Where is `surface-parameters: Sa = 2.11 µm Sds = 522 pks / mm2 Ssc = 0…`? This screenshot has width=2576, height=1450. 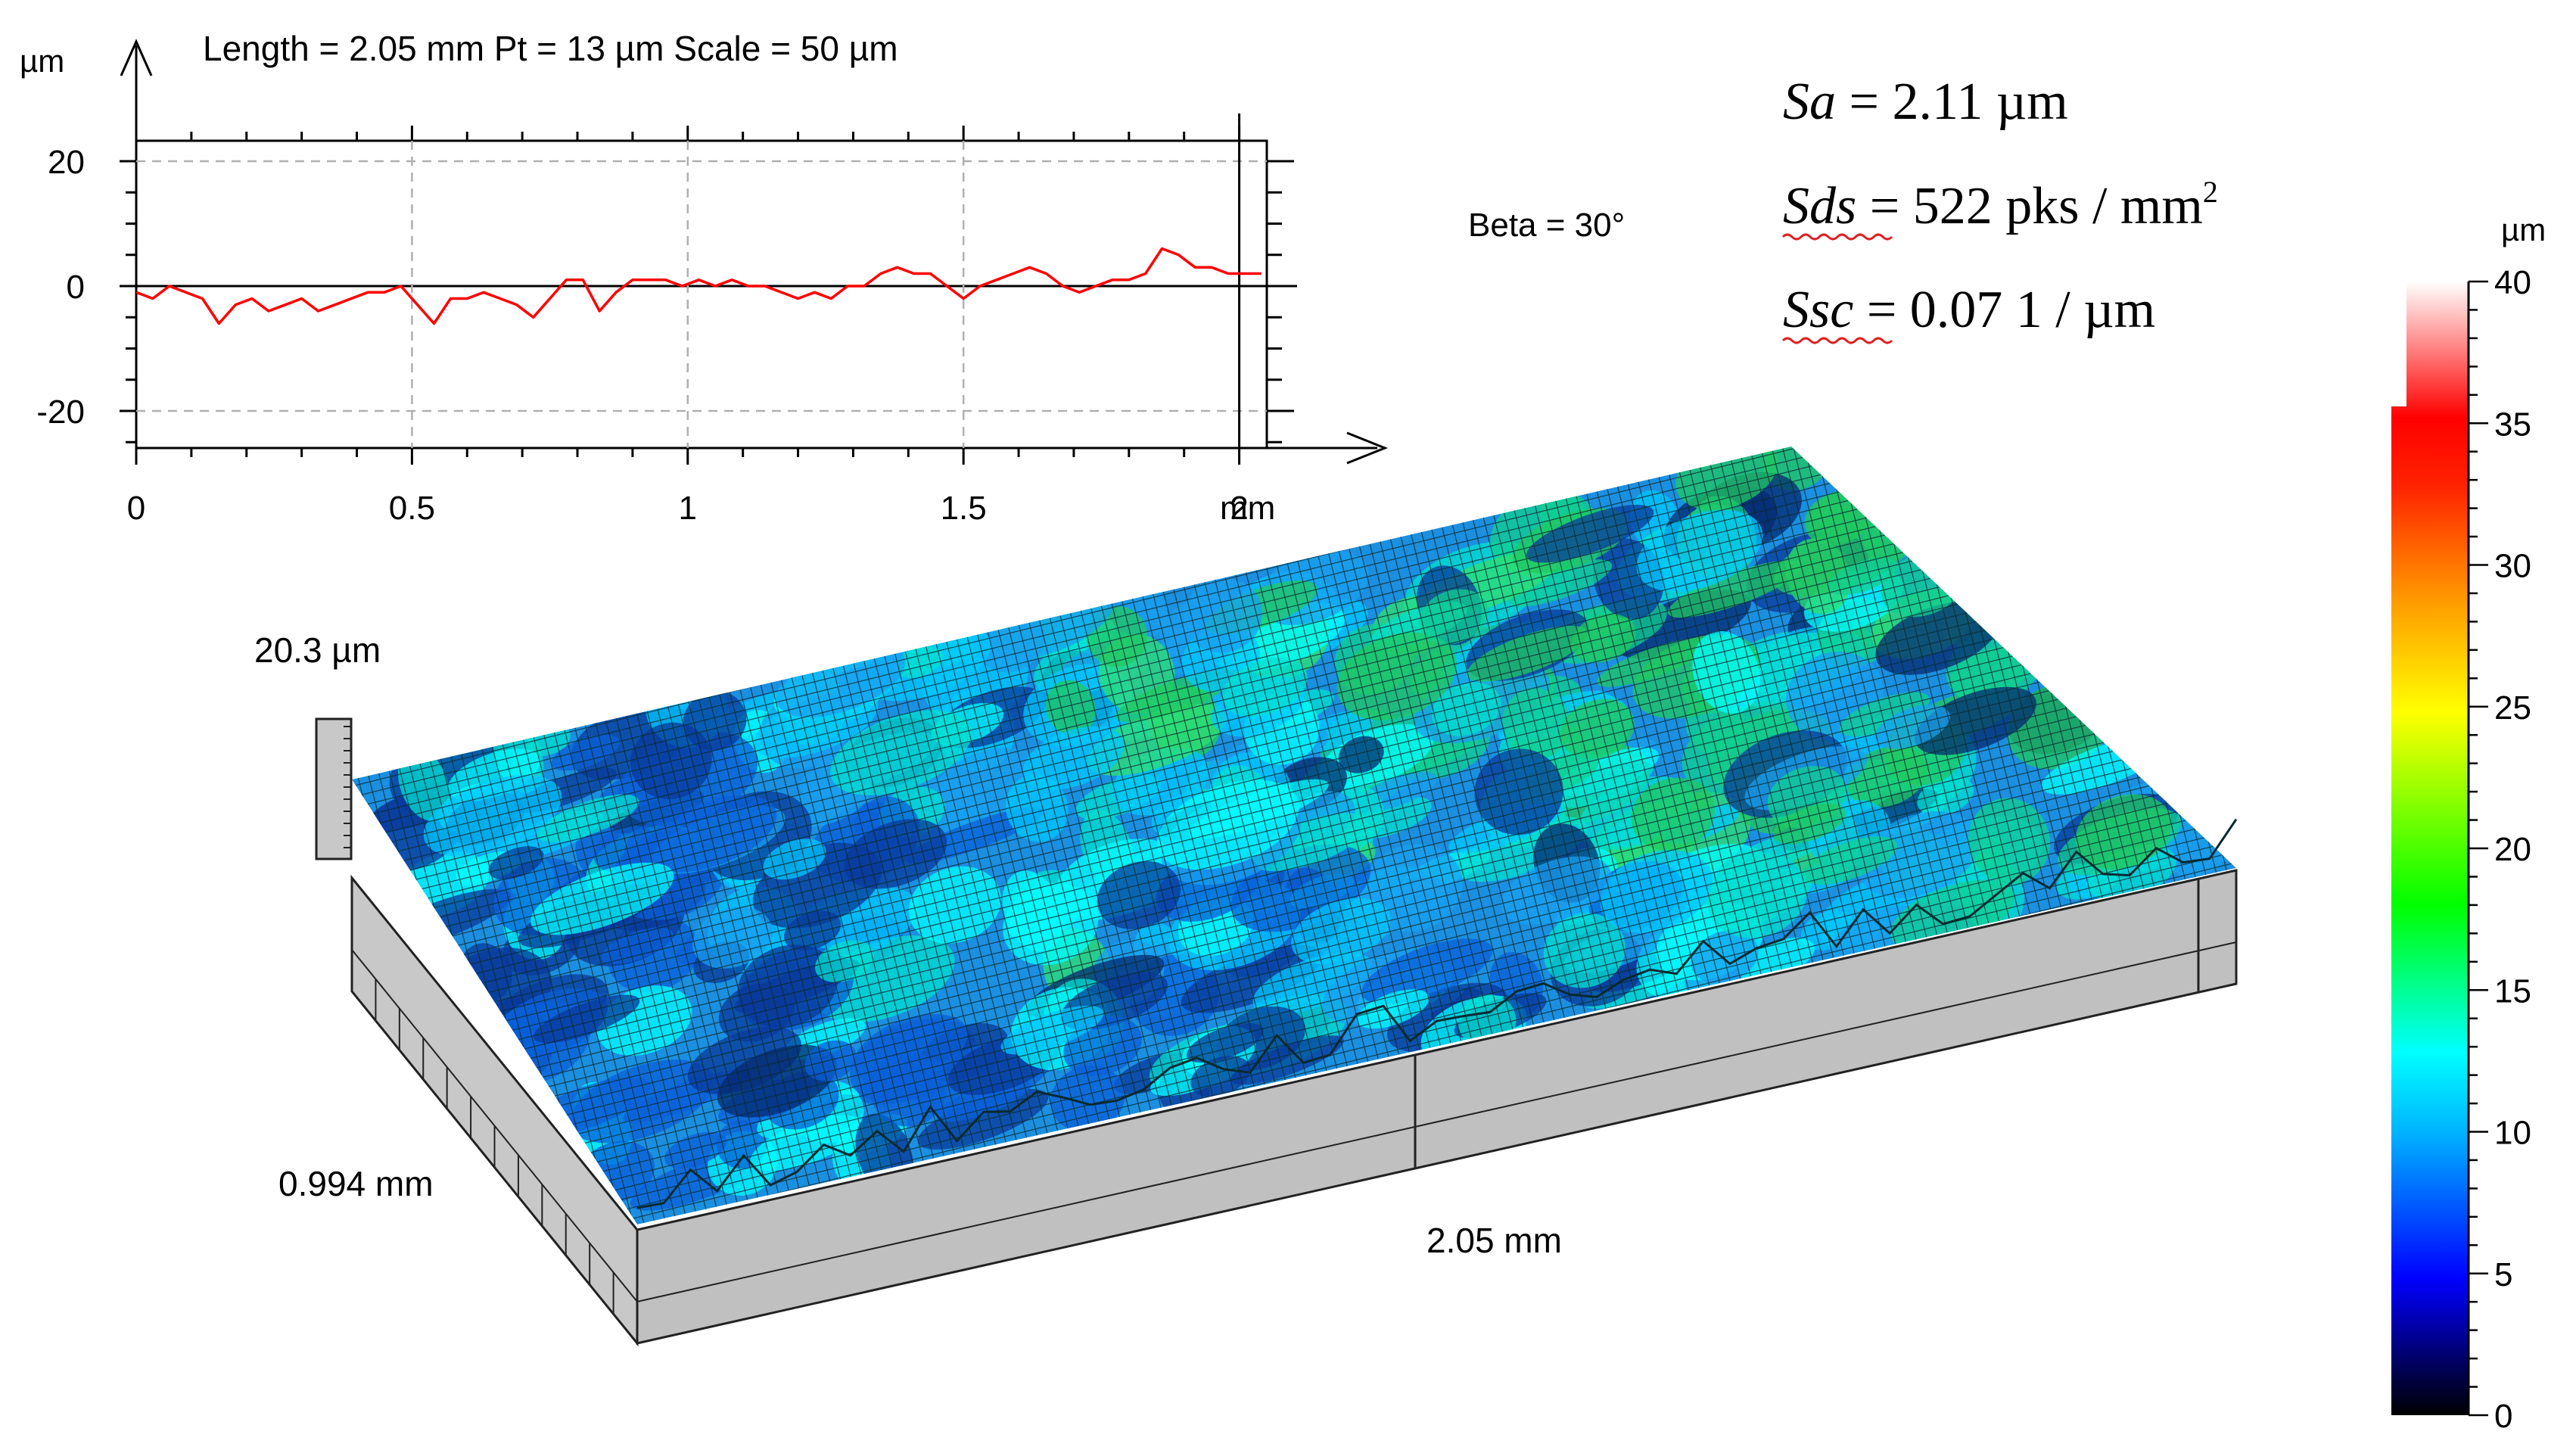 surface-parameters: Sa = 2.11 µm Sds = 522 pks / mm2 Ssc = 0… is located at coordinates (1999, 208).